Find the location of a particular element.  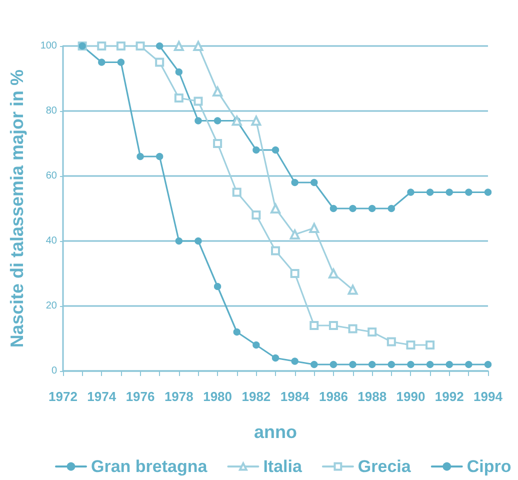

x-tick-label: 1978 is located at coordinates (179, 396).